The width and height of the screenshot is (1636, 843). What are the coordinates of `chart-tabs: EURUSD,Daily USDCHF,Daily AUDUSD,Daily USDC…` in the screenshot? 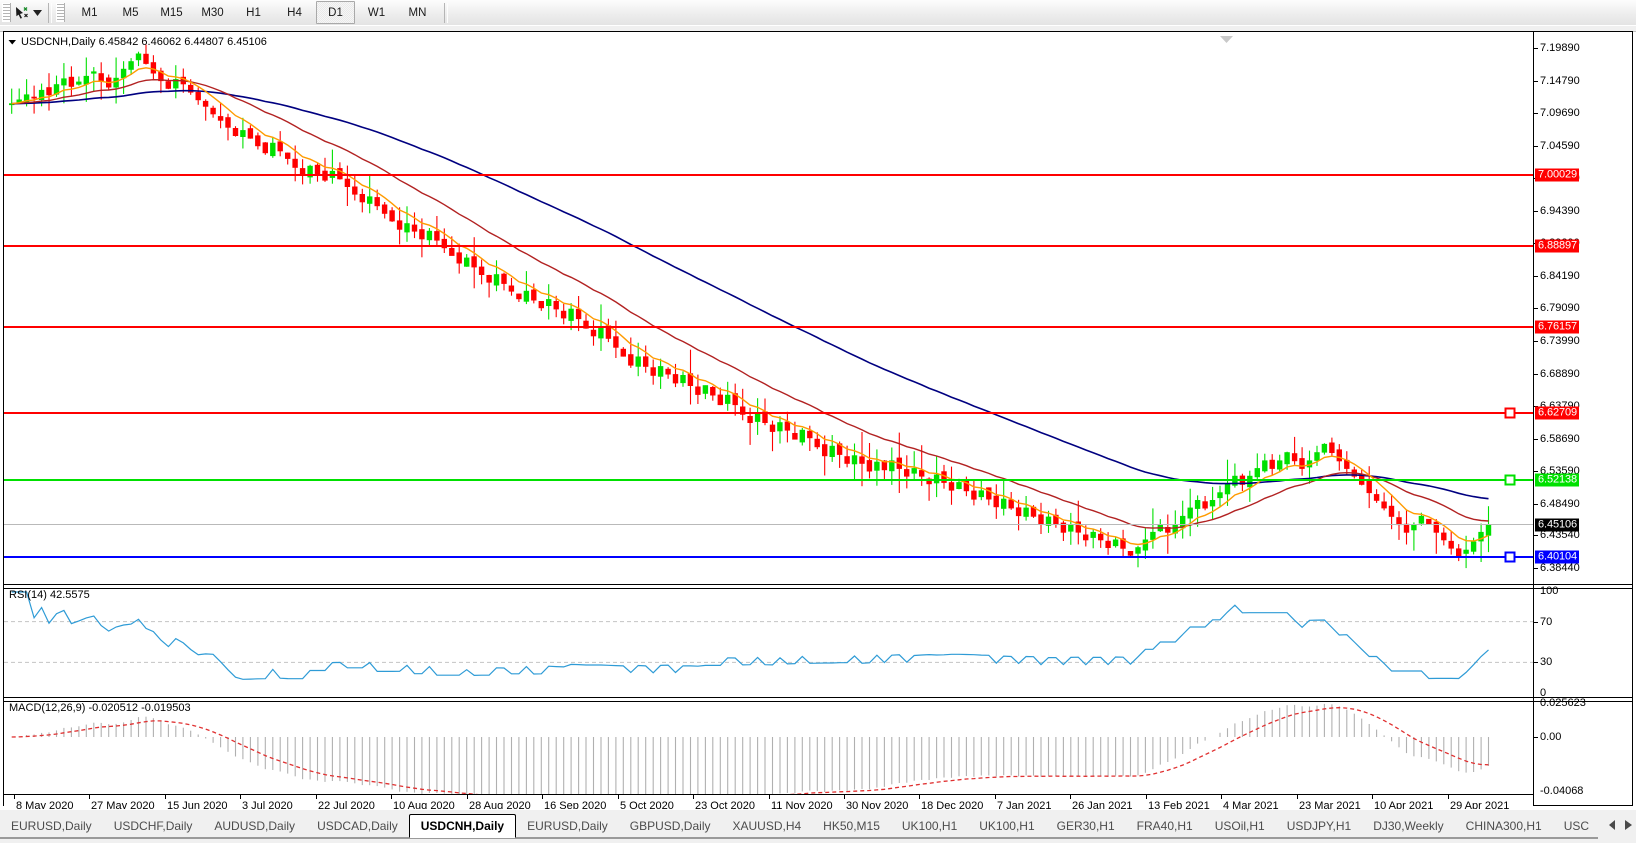 It's located at (799, 826).